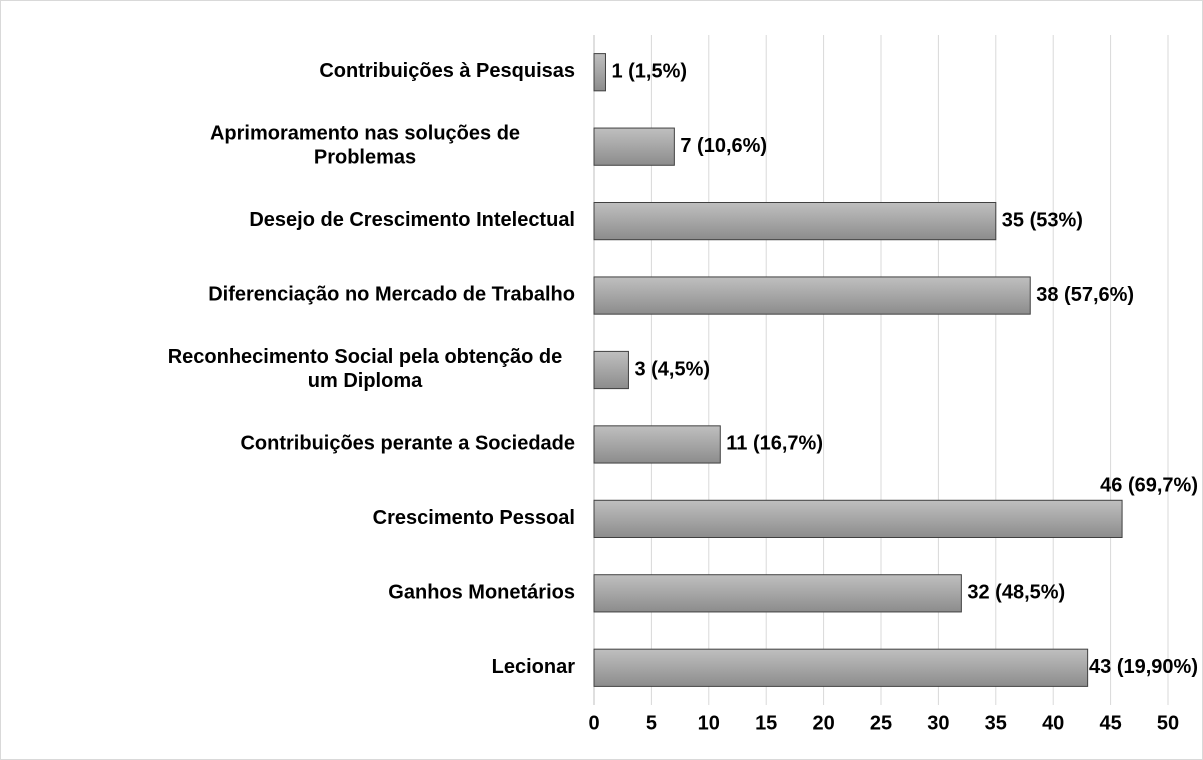 This screenshot has height=760, width=1203. I want to click on x-tick-label: 35, so click(996, 723).